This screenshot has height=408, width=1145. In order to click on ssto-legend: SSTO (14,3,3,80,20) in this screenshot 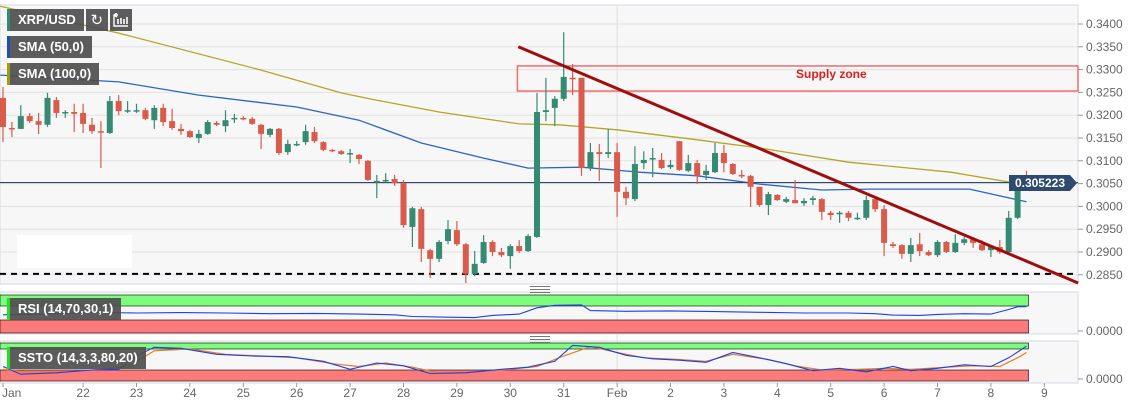, I will do `click(76, 358)`.